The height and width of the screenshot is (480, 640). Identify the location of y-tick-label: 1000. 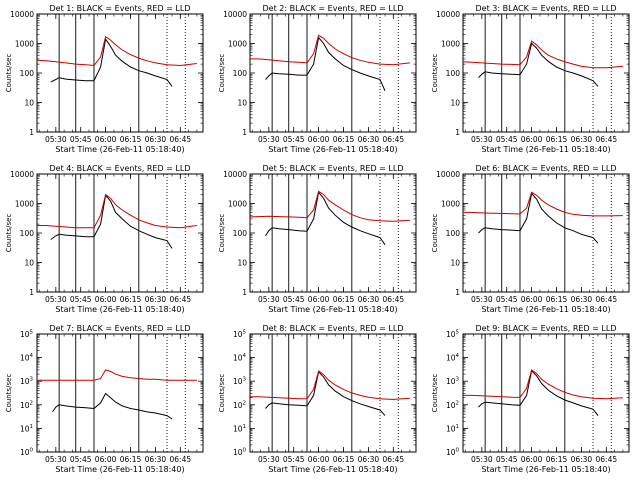
(237, 204).